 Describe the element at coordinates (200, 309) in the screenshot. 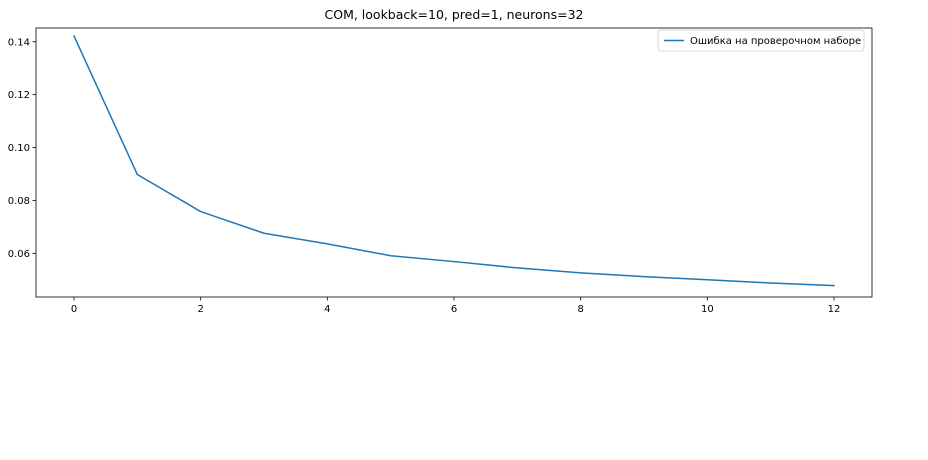

I see `x-tick-label: 2` at that location.